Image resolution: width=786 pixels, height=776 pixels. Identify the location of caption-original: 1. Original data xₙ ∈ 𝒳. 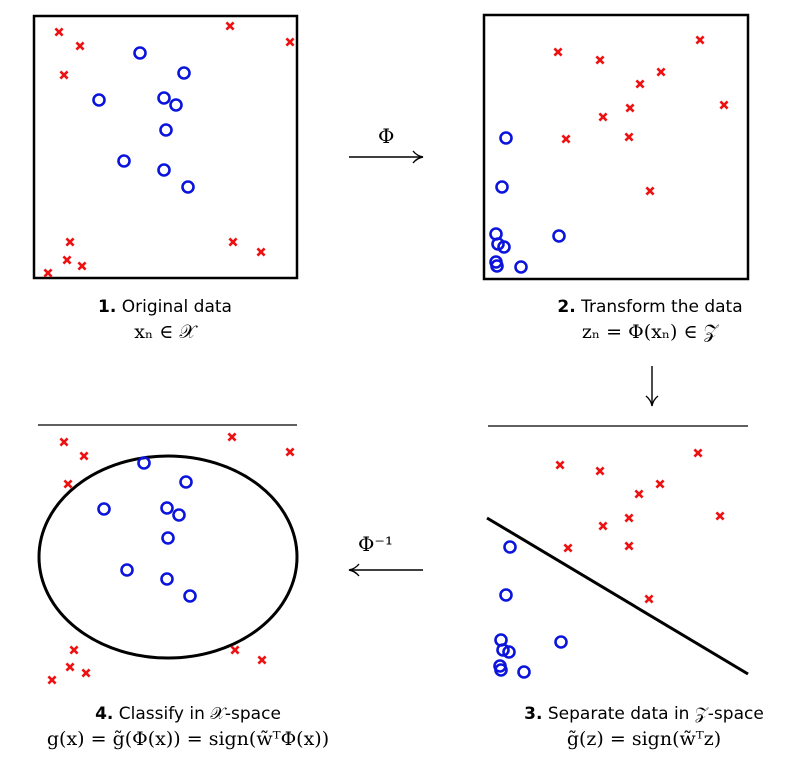
(165, 320).